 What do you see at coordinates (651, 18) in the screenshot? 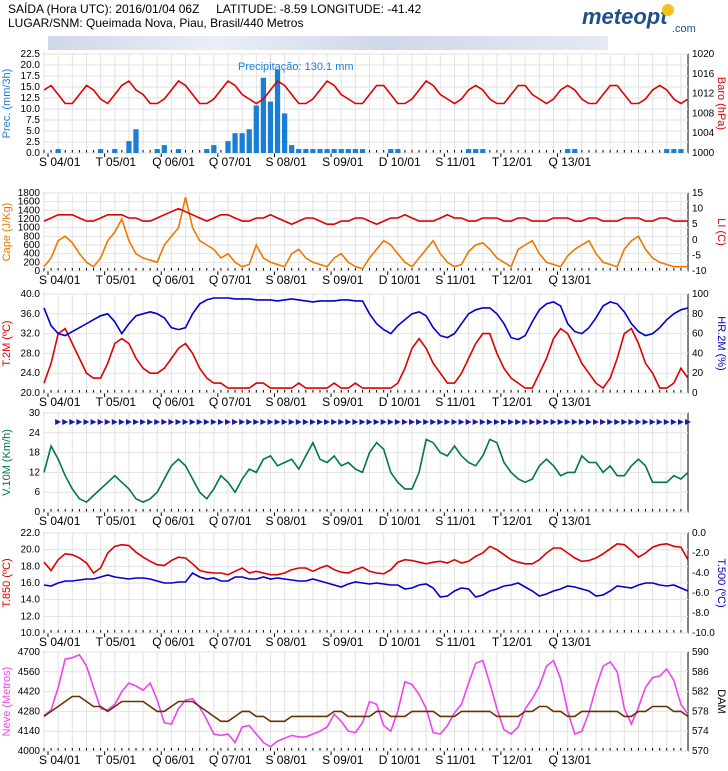
I see `meteopt-logo: meteopt .com` at bounding box center [651, 18].